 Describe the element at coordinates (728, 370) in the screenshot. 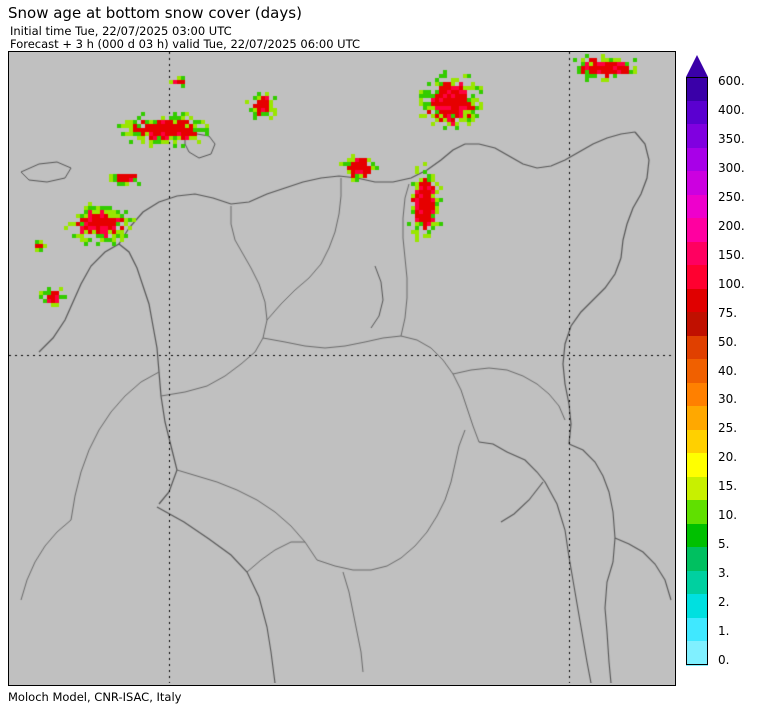

I see `colorbar-label: 40.` at that location.